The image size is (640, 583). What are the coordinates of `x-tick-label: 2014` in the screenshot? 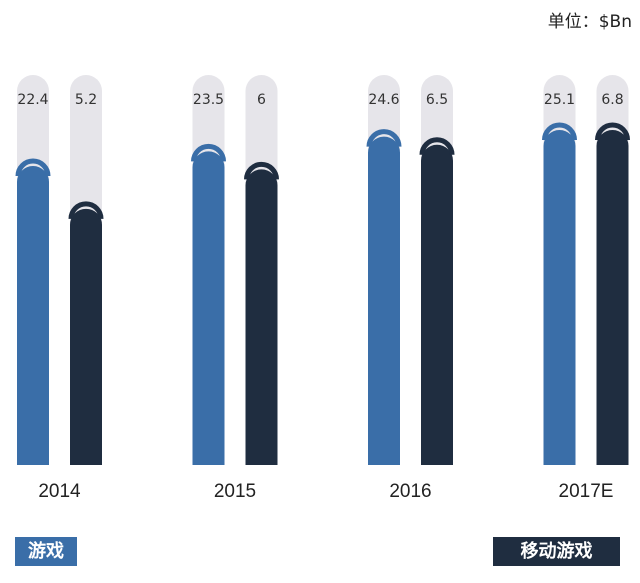 It's located at (59, 491).